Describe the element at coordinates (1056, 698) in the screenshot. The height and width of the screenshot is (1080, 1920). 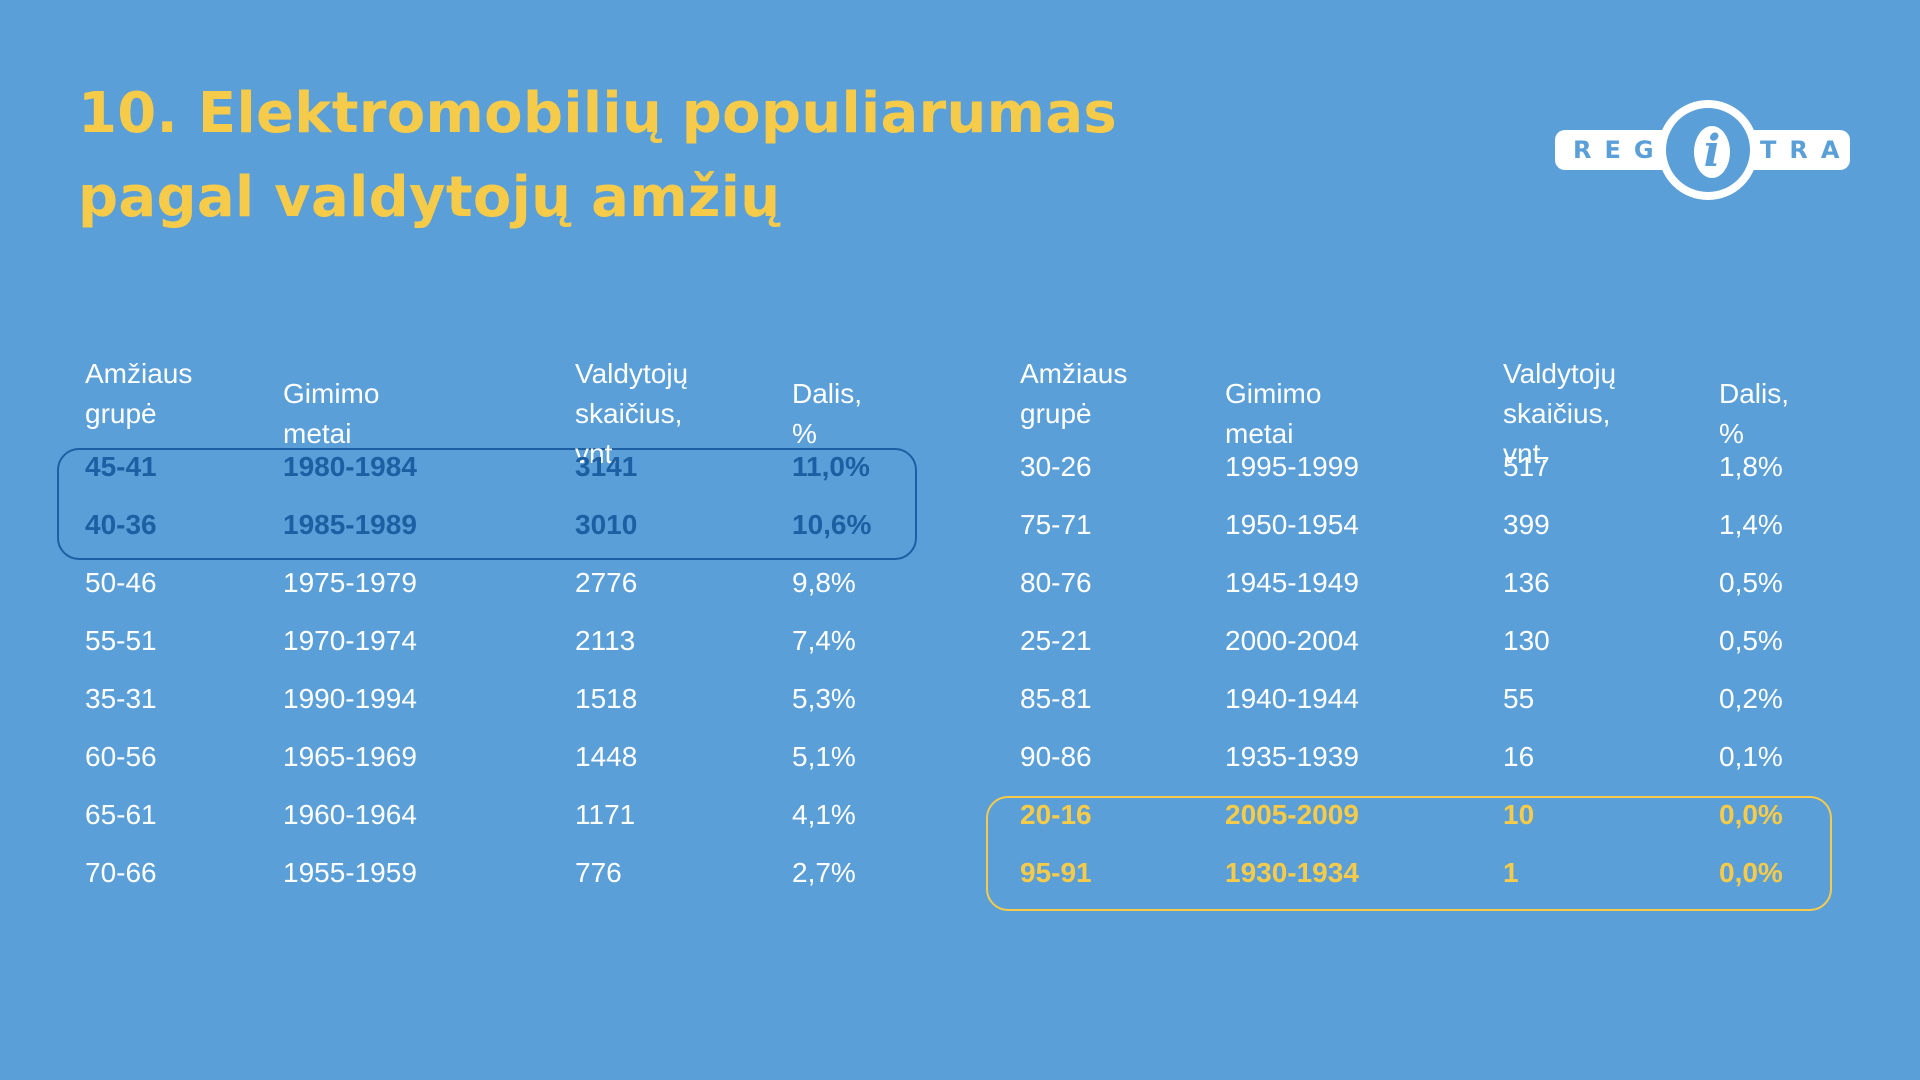
I see `cell-age: 85-81` at that location.